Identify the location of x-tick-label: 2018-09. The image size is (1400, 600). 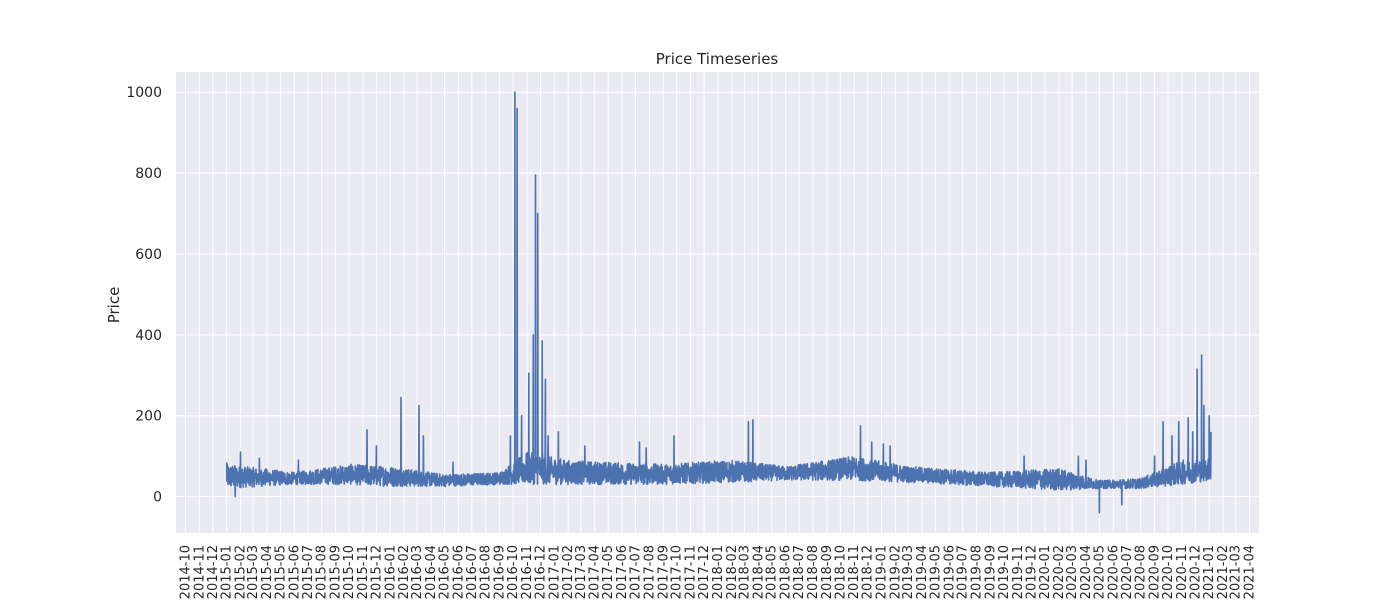
(827, 572).